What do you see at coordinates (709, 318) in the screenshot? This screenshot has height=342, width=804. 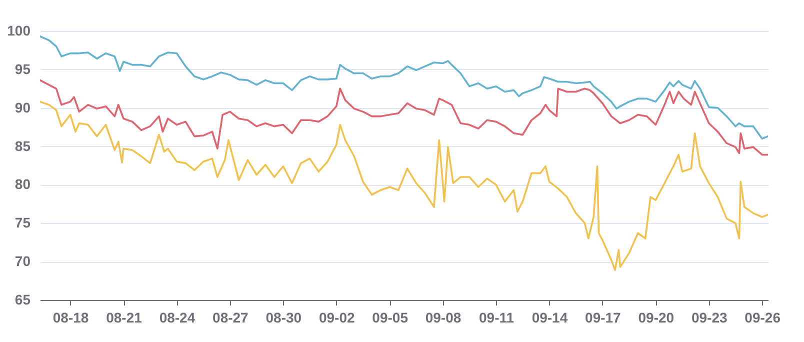 I see `x-tick-label: 09-23` at bounding box center [709, 318].